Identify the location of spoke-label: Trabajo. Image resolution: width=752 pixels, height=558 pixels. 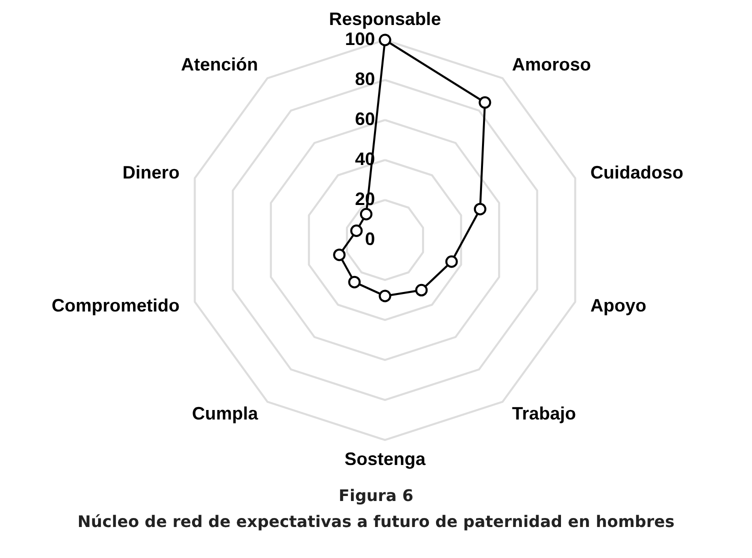
(544, 414).